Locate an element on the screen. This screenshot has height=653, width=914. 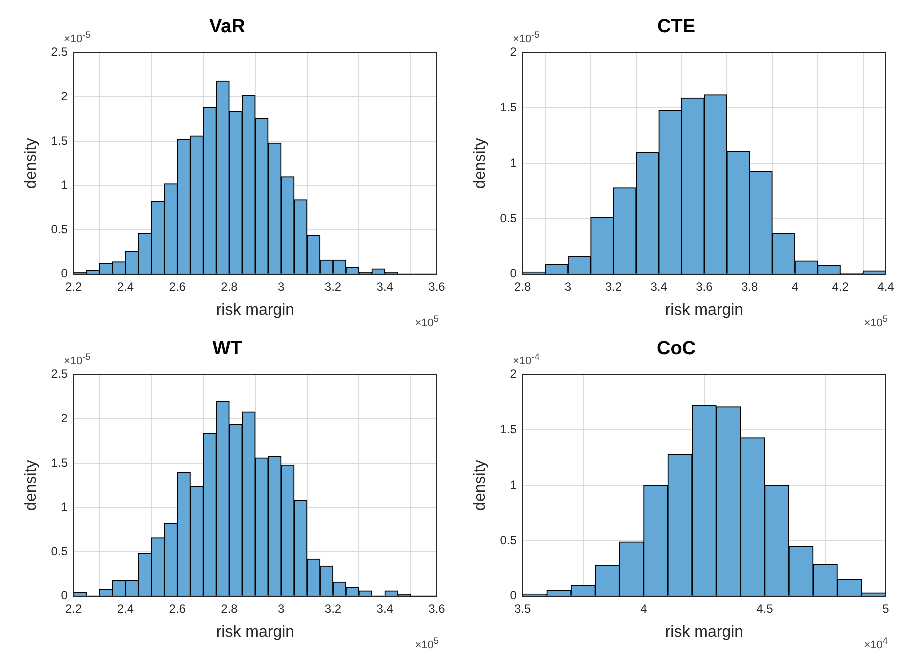
x-tick-label: 5 is located at coordinates (886, 609).